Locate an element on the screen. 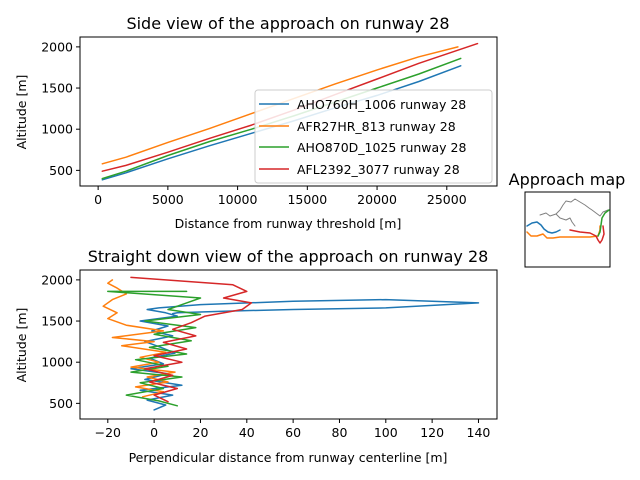 The height and width of the screenshot is (480, 640). bottom-chart-y-label: Altitude [m] is located at coordinates (21, 345).